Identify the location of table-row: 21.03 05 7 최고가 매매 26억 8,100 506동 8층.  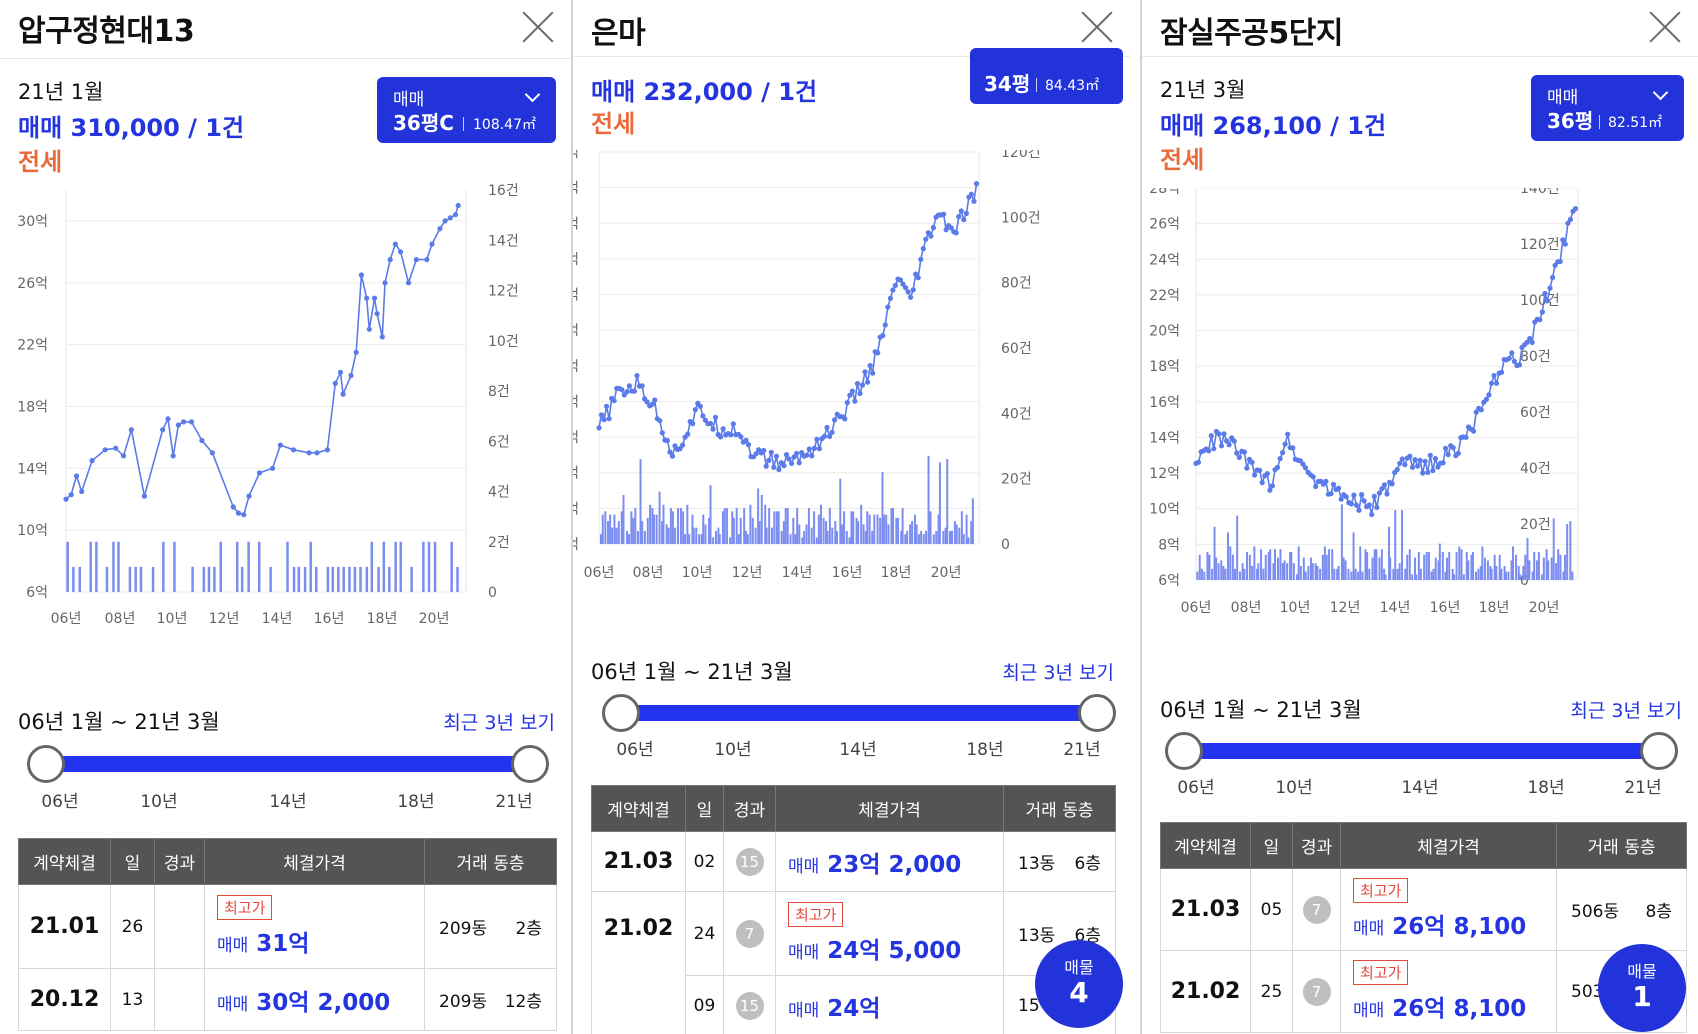
(1423, 909).